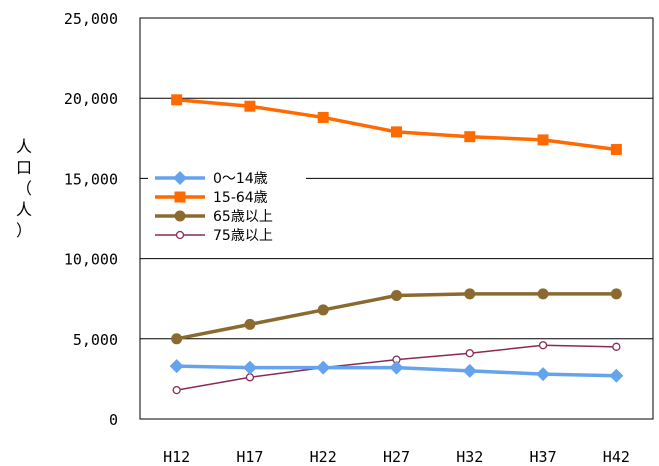  Describe the element at coordinates (24, 230) in the screenshot. I see `y-axis-label-char: ）` at that location.